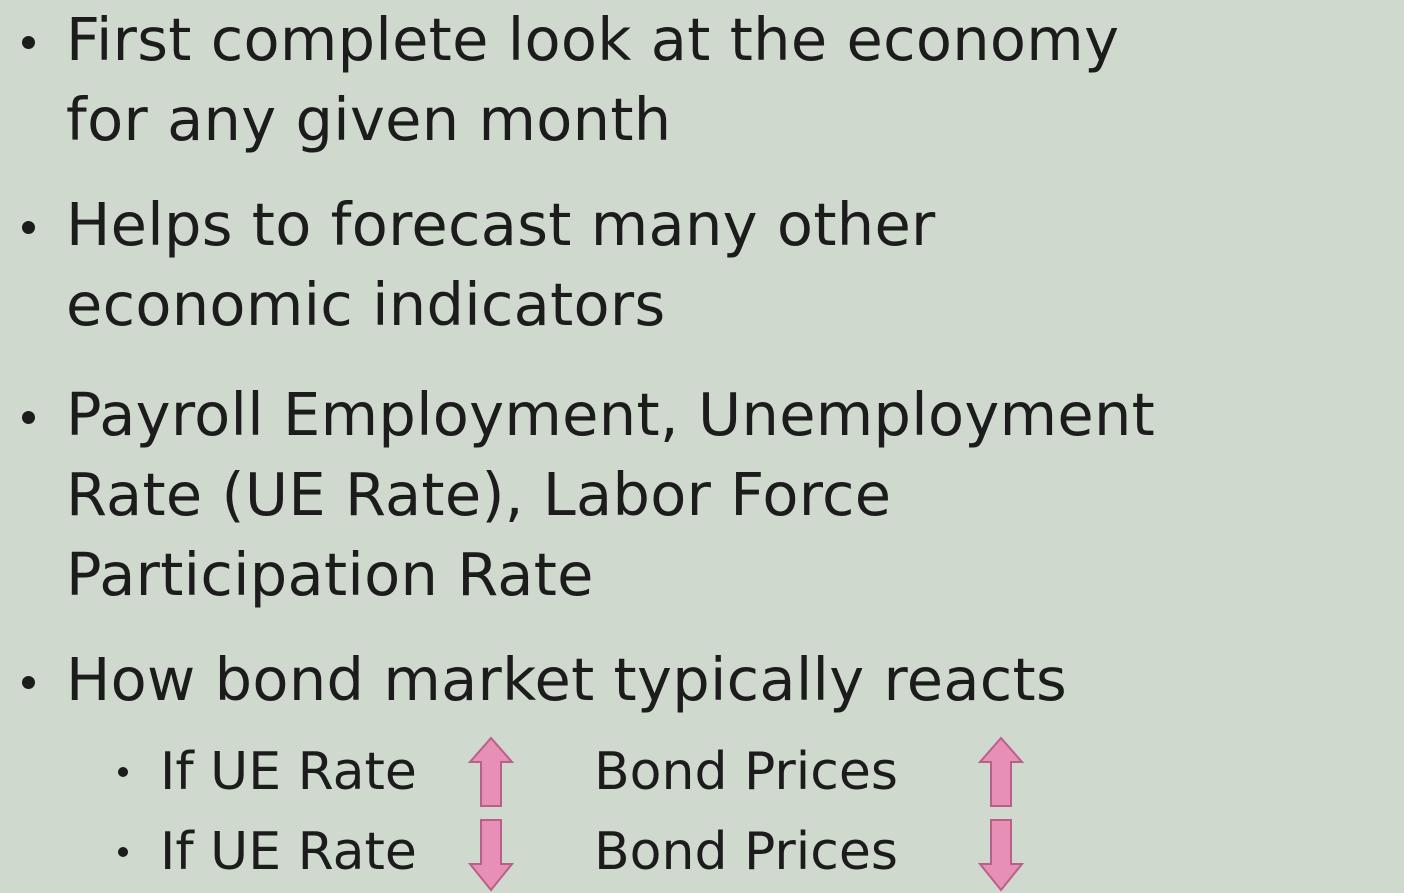 This screenshot has width=1404, height=893. What do you see at coordinates (369, 119) in the screenshot?
I see `bullet-line: for any given month` at bounding box center [369, 119].